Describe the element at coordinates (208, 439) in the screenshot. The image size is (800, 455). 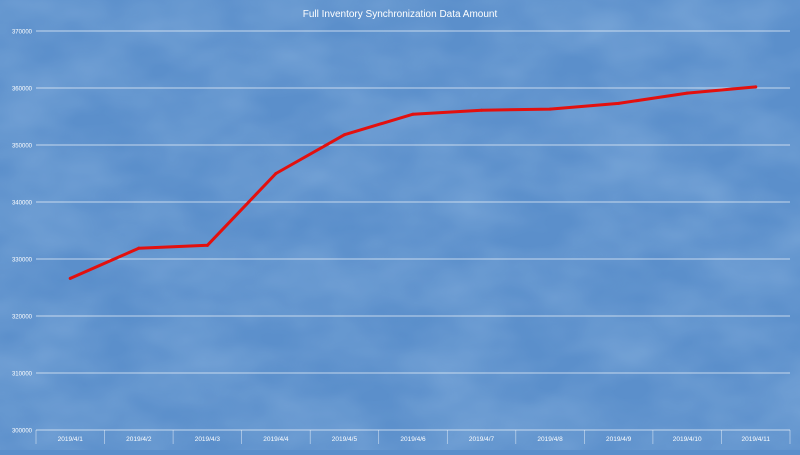
I see `x-tick-label: 2019/4/3` at that location.